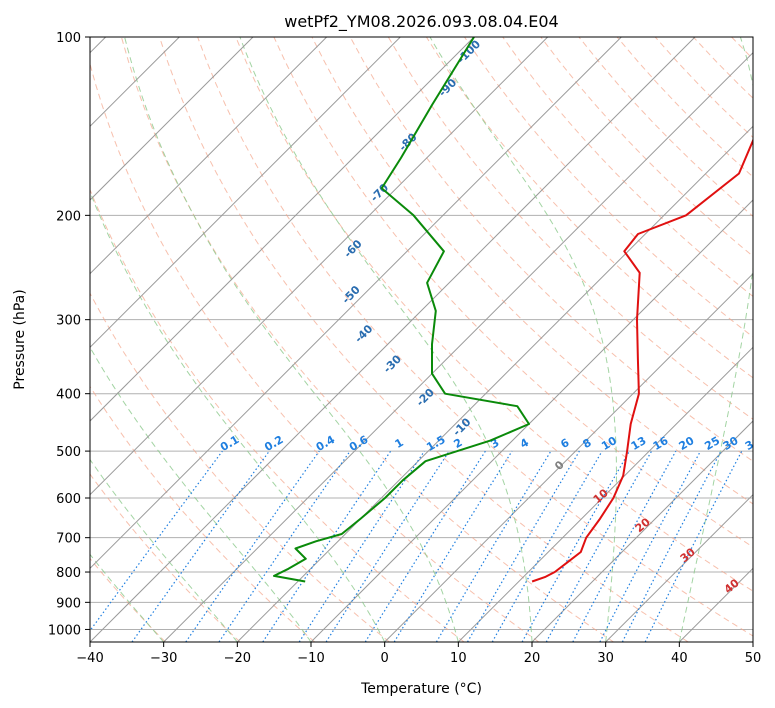 The image size is (775, 708). What do you see at coordinates (68, 452) in the screenshot?
I see `y-tick-label: 500` at bounding box center [68, 452].